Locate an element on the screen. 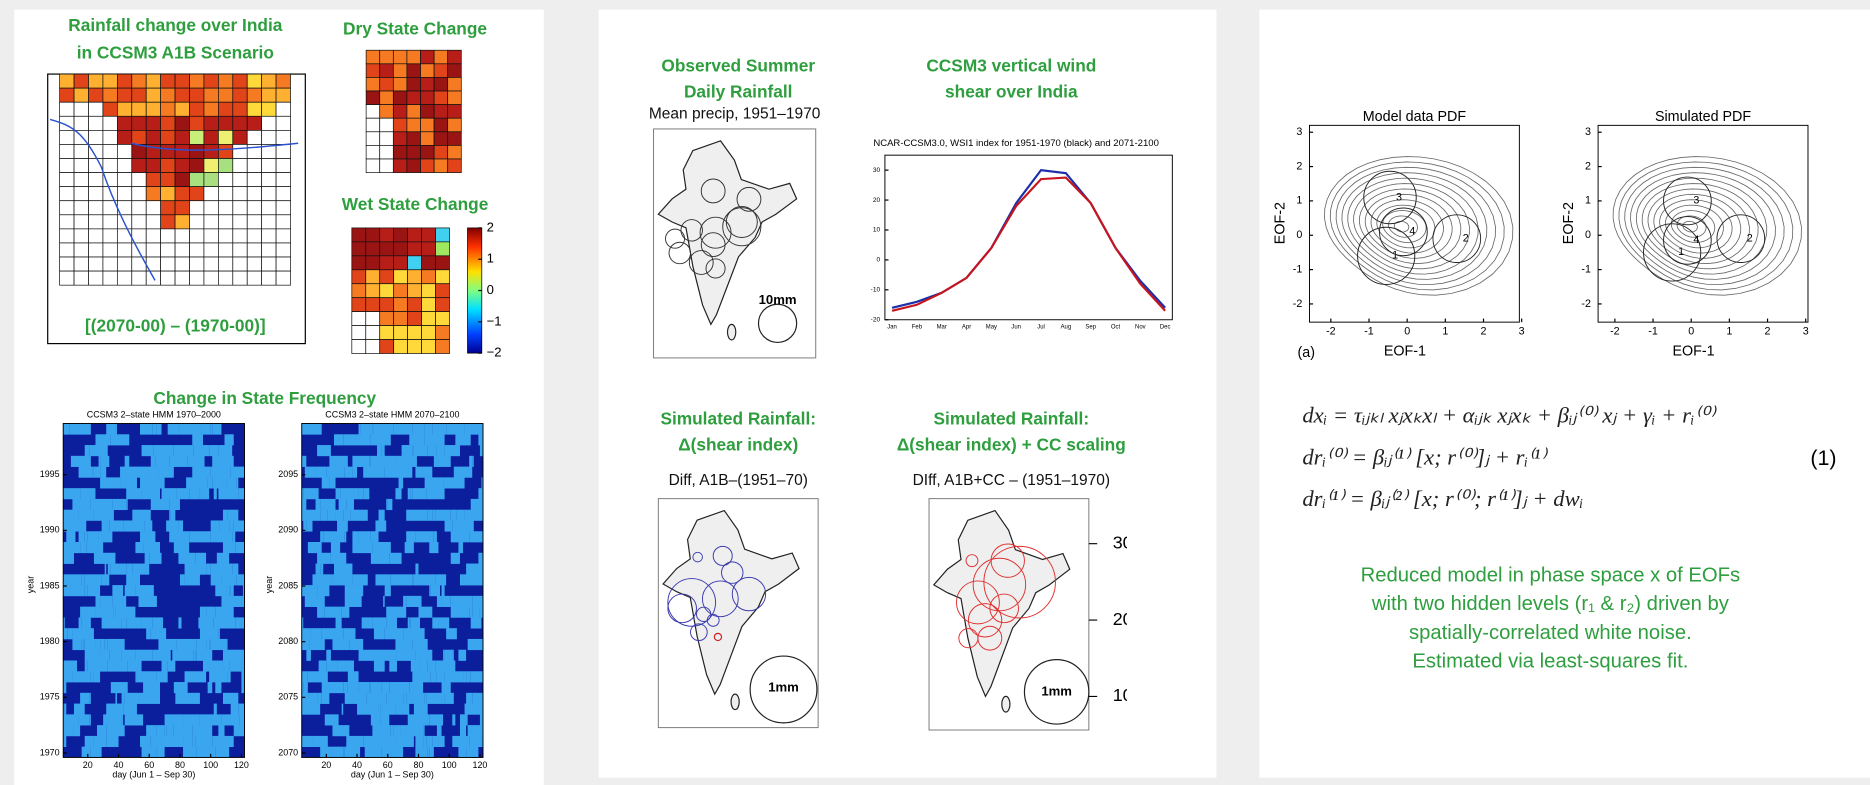  x-tick-label: 80 is located at coordinates (180, 765).